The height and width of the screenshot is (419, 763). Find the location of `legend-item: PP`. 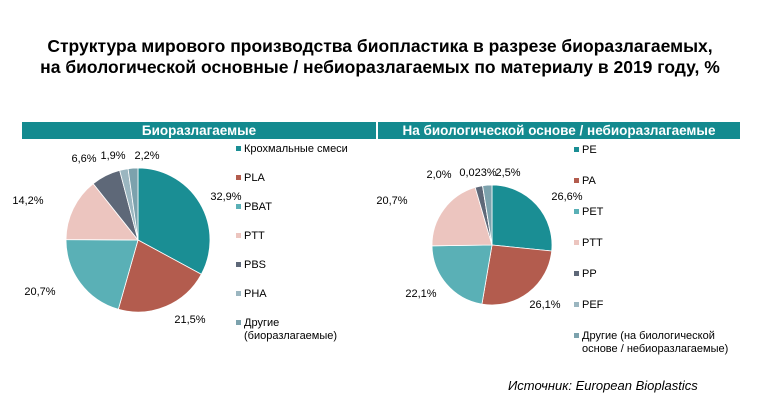

legend-item: PP is located at coordinates (585, 274).